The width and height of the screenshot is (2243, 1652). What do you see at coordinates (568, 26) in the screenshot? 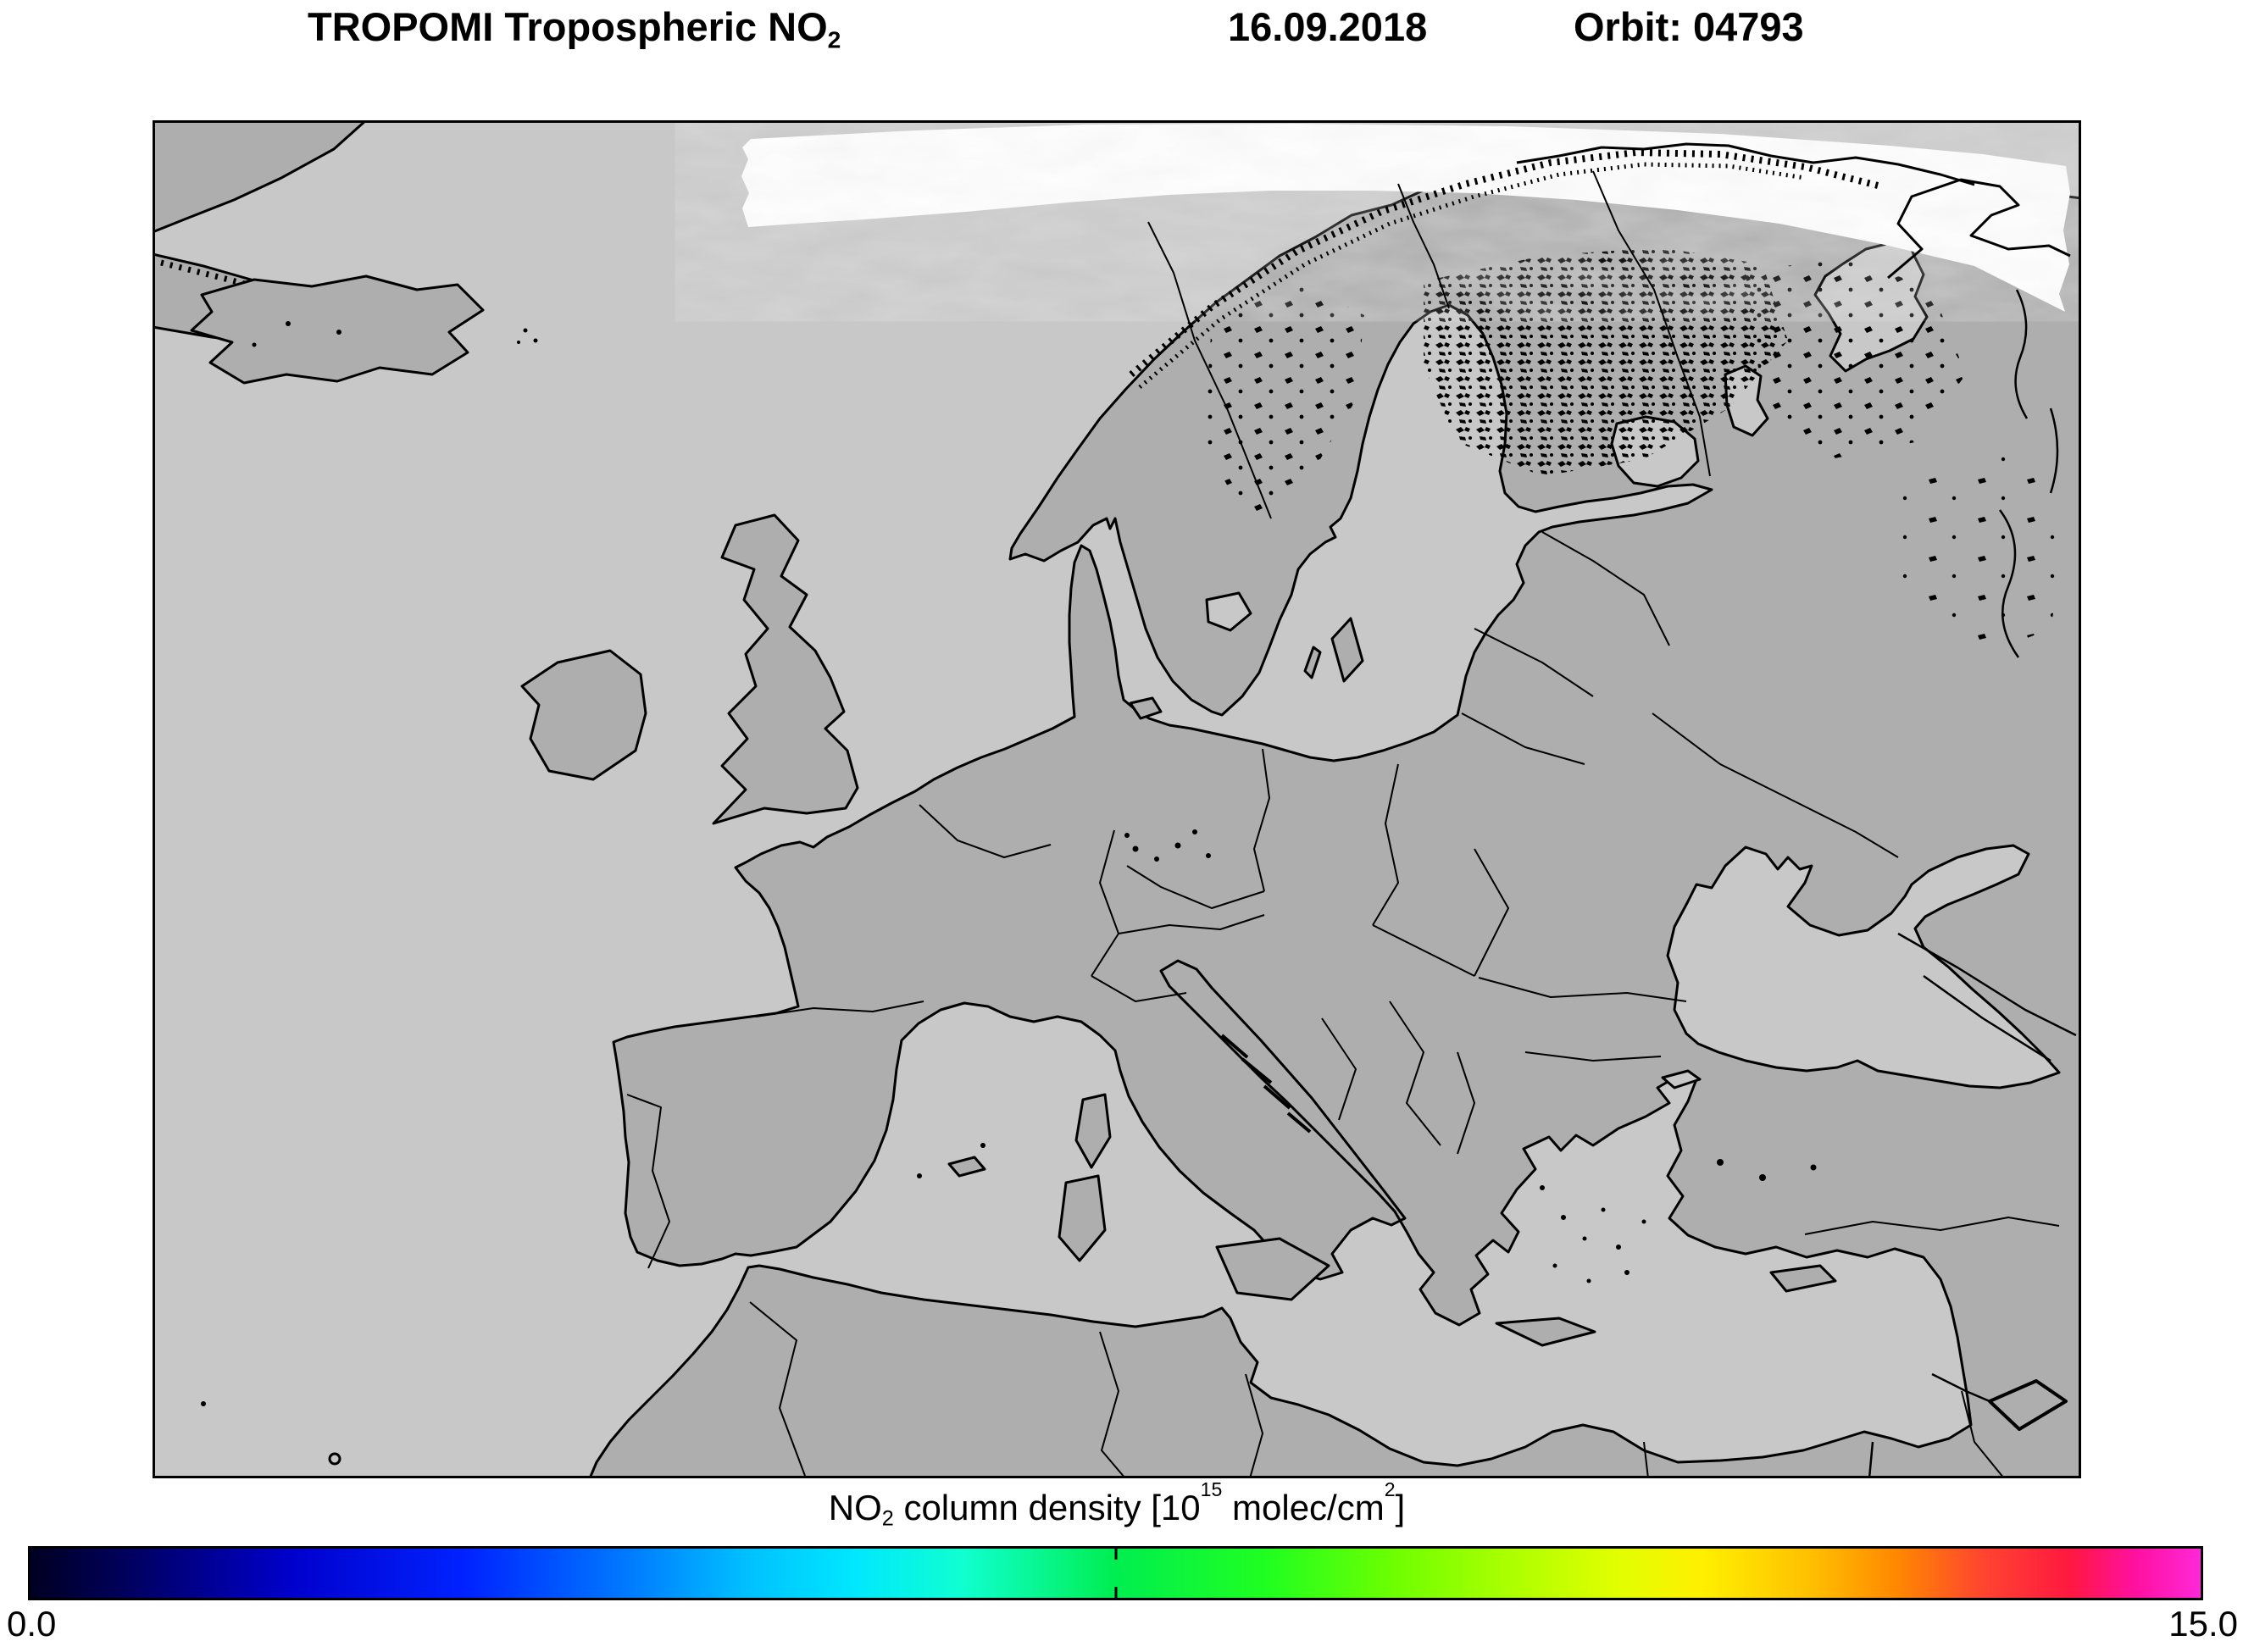
I see `page-title-text: TROPOMI Tropospheric NO` at bounding box center [568, 26].